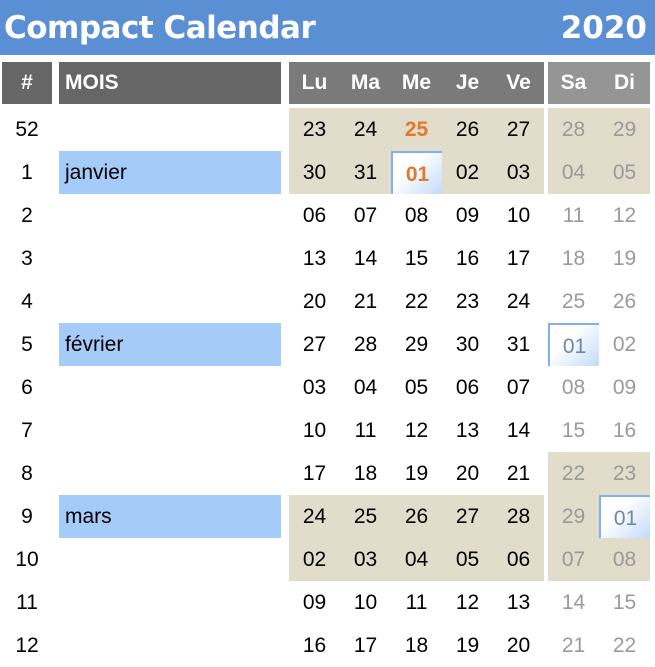 Image resolution: width=655 pixels, height=667 pixels. Describe the element at coordinates (314, 83) in the screenshot. I see `day-header-lu: Lu` at that location.